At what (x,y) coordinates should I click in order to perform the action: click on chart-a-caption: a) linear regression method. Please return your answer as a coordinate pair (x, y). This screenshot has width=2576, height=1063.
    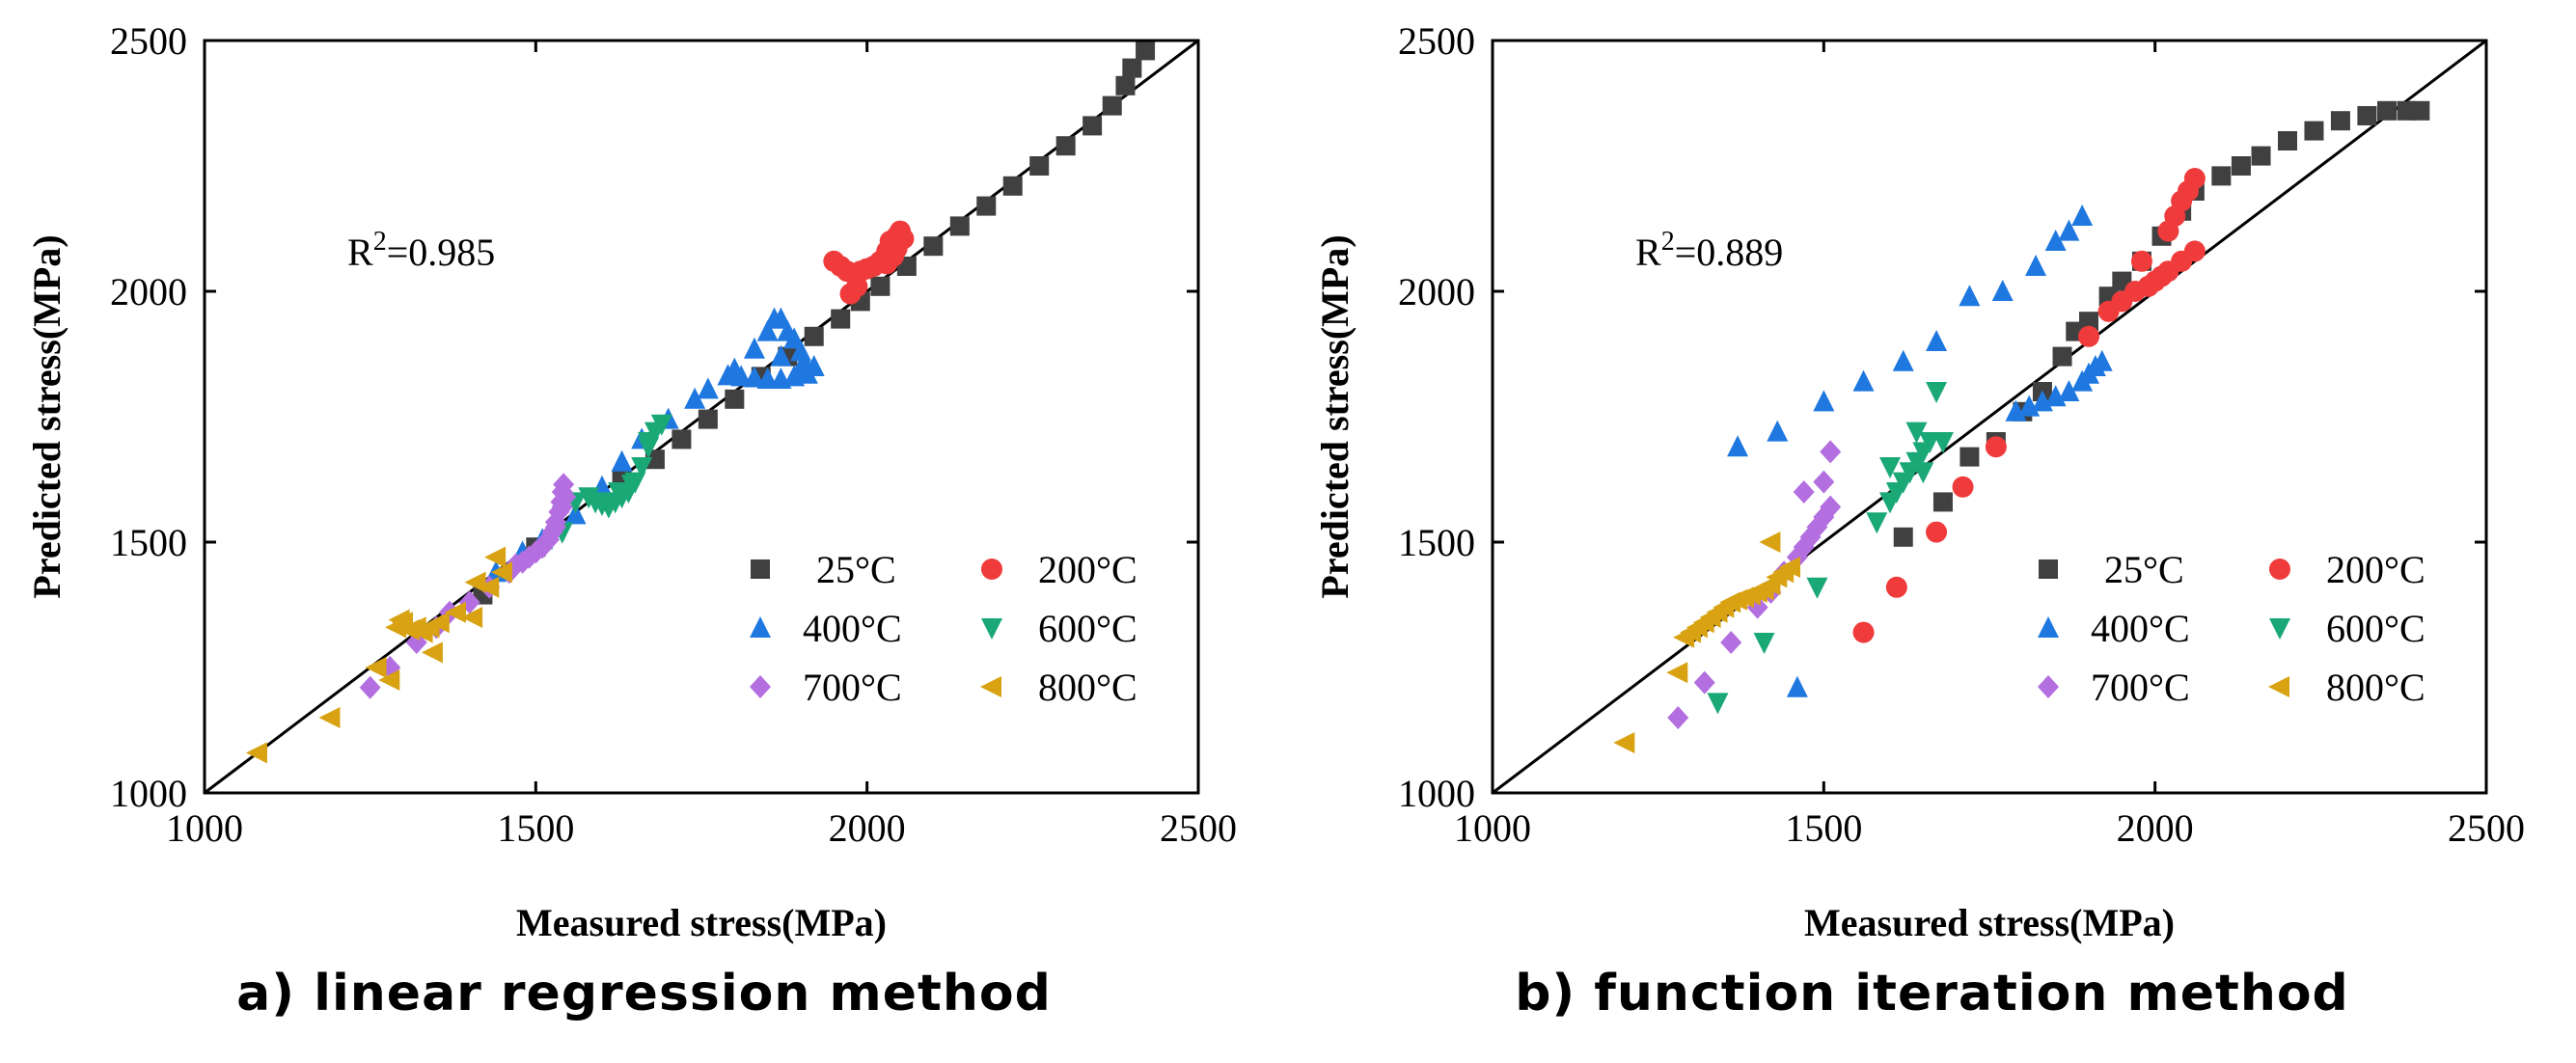
    Looking at the image, I should click on (644, 994).